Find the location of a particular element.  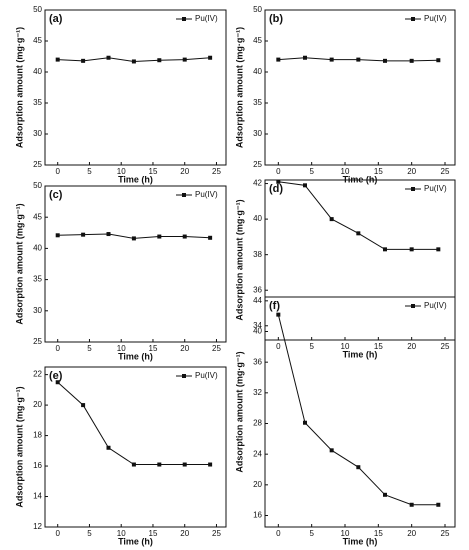

y-tick-label: 28 is located at coordinates (257, 423).